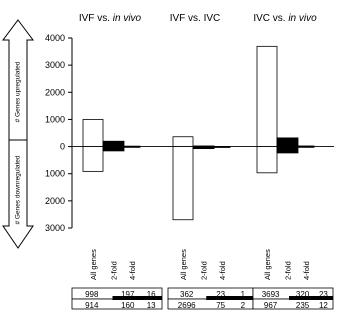 The width and height of the screenshot is (342, 320). What do you see at coordinates (303, 305) in the screenshot?
I see `table-bottom-cell: 235` at bounding box center [303, 305].